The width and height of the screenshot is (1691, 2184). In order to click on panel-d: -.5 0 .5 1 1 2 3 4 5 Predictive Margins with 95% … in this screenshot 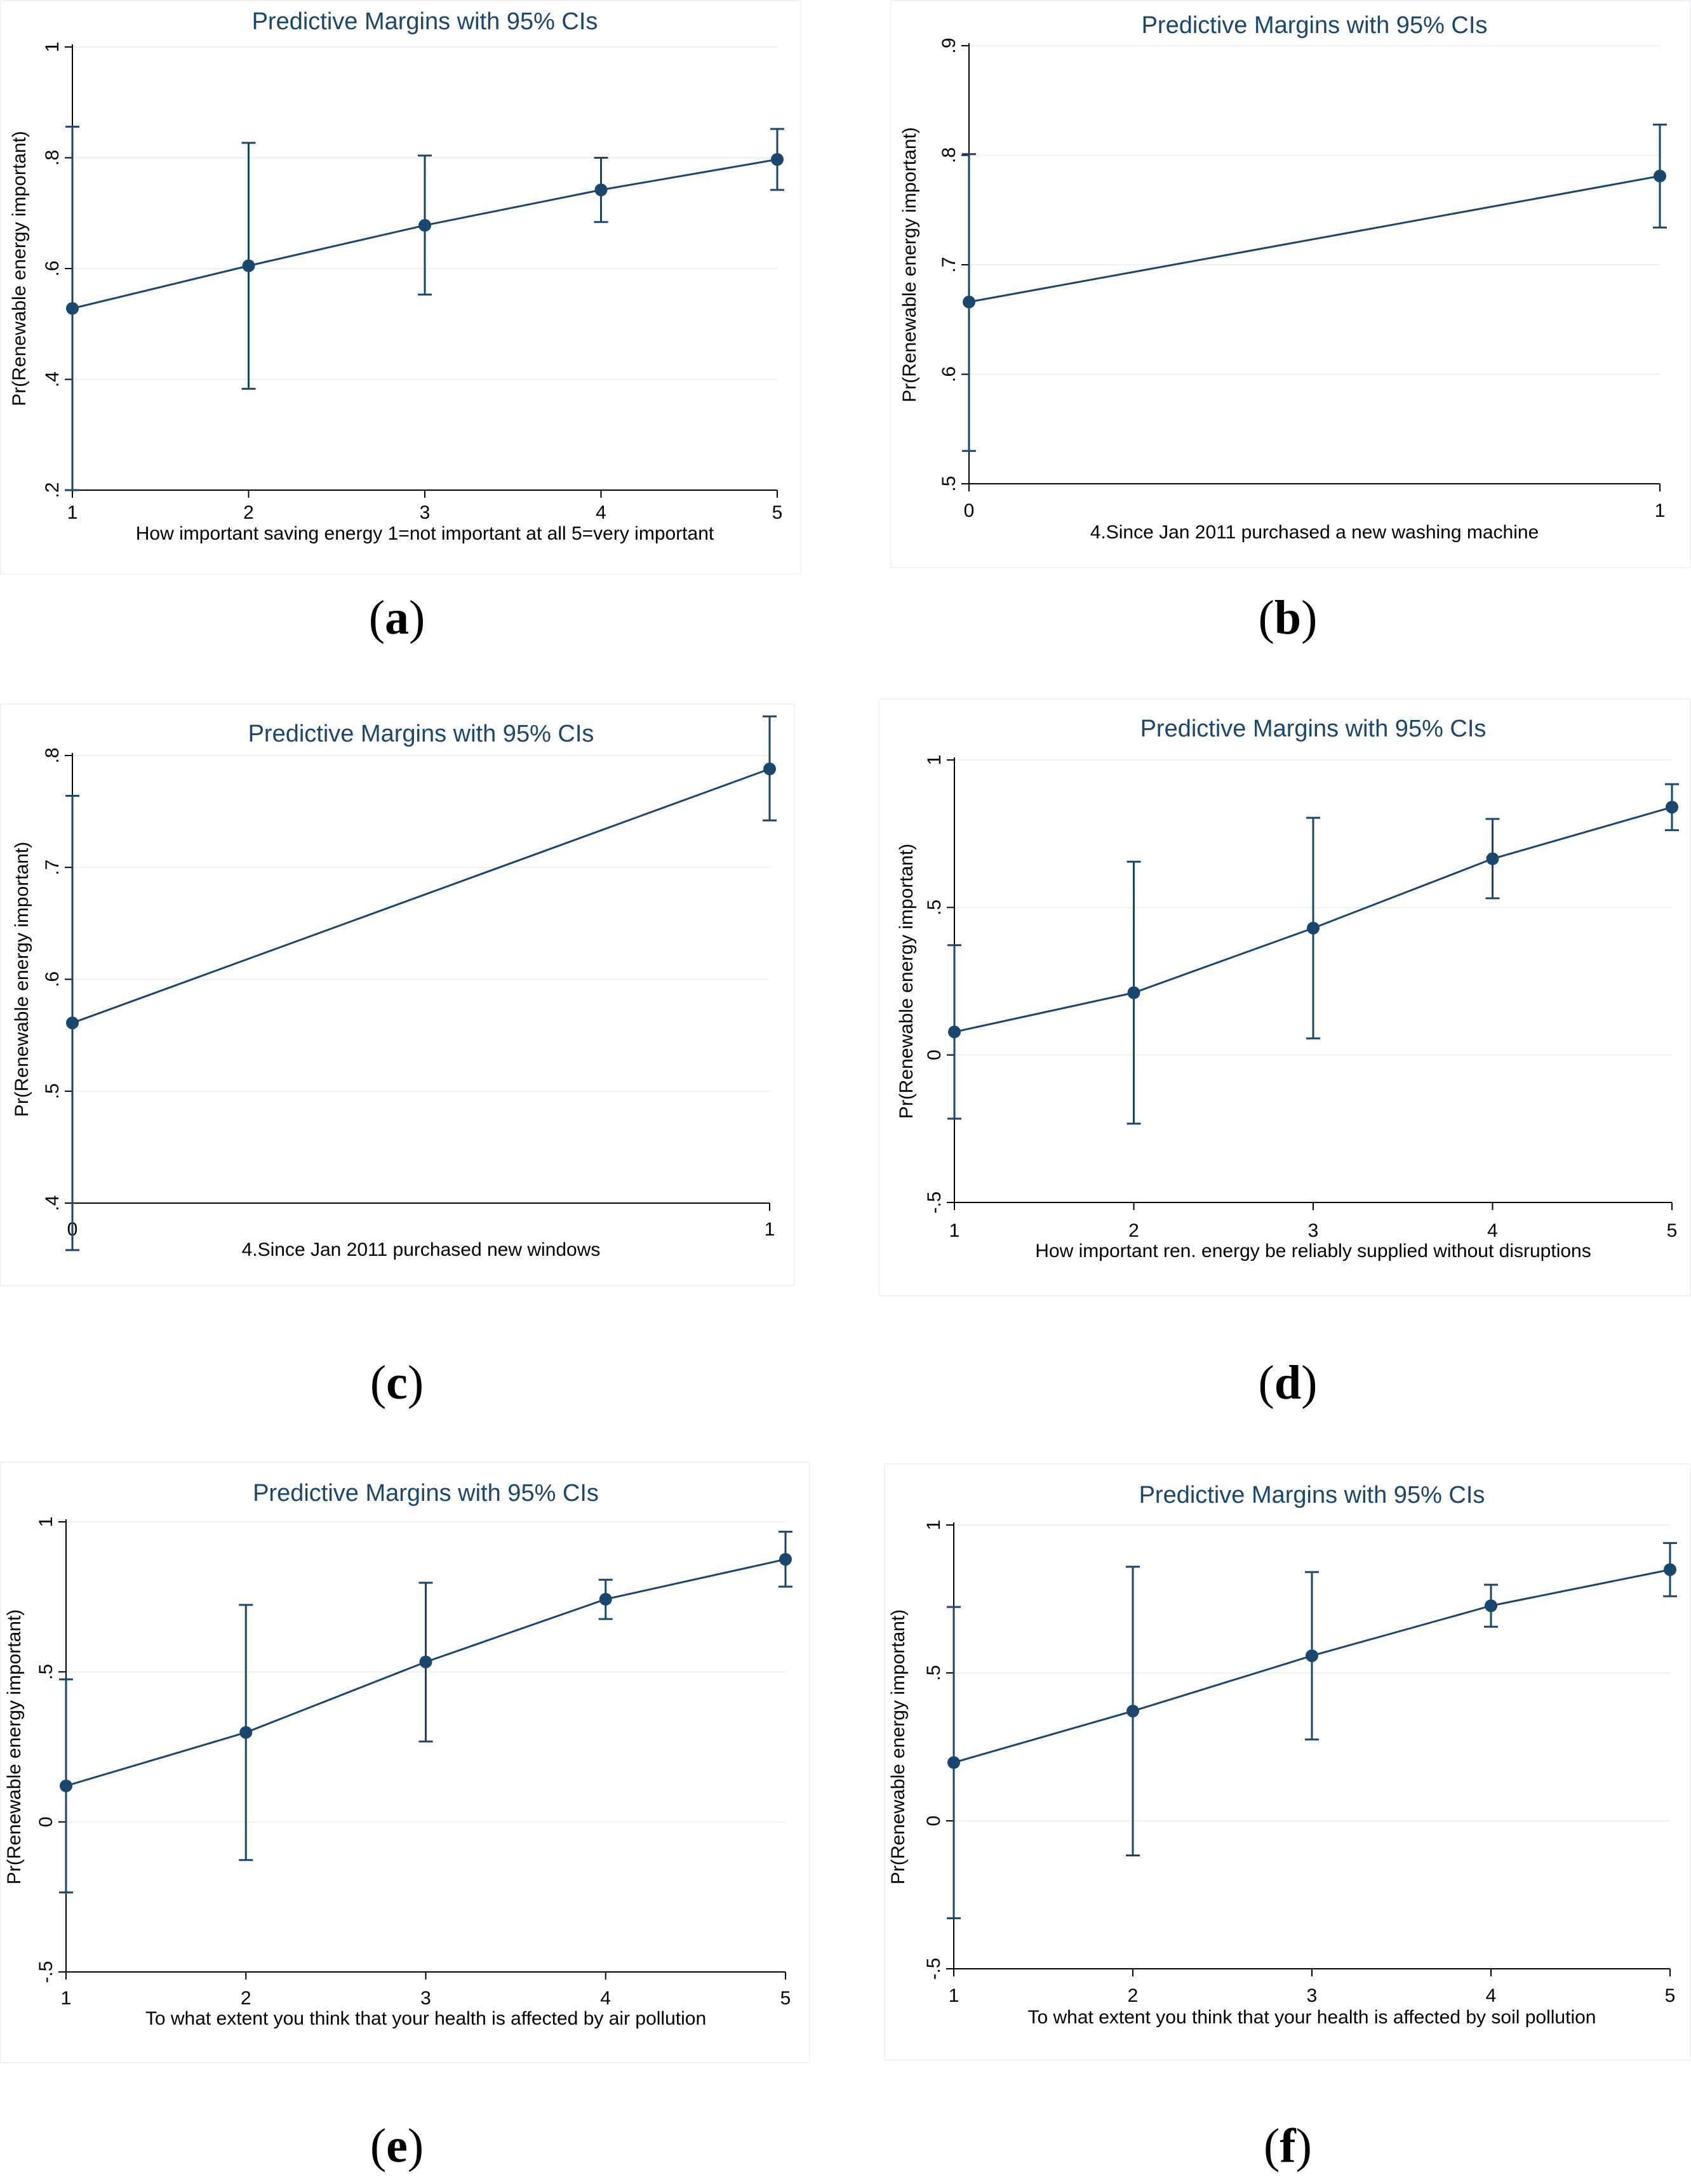, I will do `click(1284, 997)`.